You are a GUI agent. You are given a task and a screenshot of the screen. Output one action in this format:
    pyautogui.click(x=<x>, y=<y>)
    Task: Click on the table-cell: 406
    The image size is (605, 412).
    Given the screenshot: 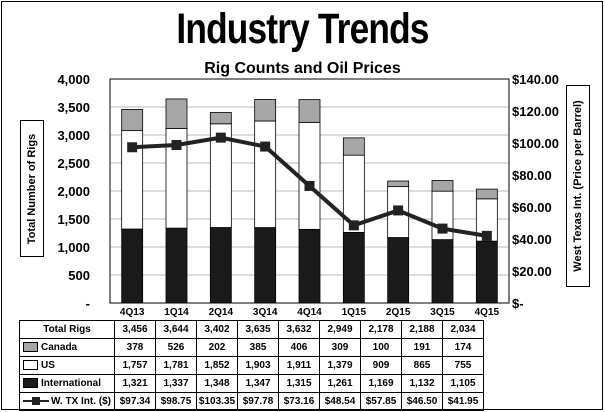 What is the action you would take?
    pyautogui.click(x=299, y=347)
    